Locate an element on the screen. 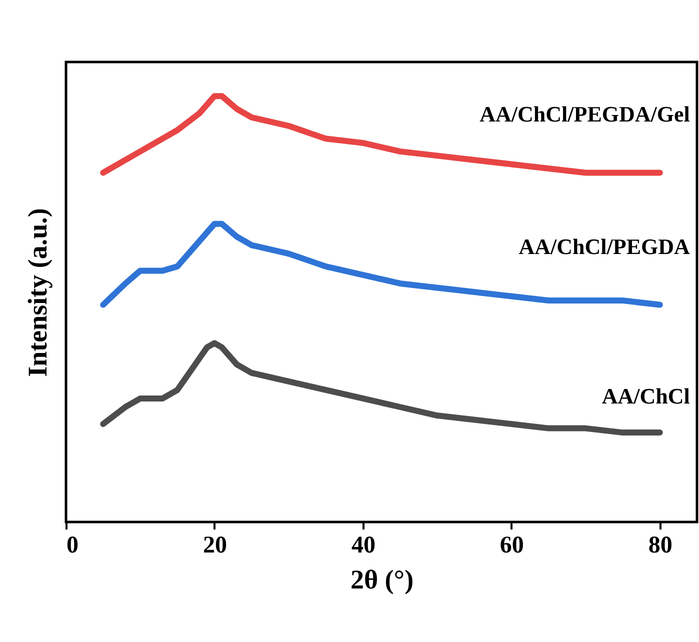 The height and width of the screenshot is (642, 699). x-tick-label: 40 is located at coordinates (363, 545).